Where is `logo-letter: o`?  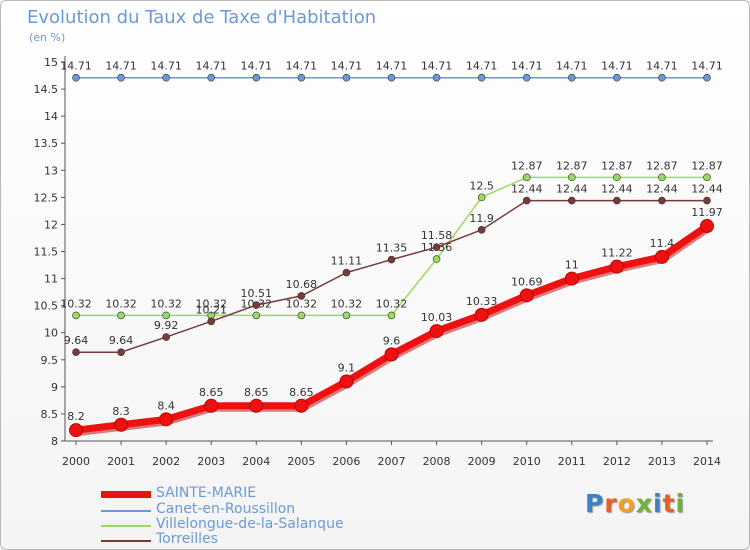
logo-letter: o is located at coordinates (626, 503).